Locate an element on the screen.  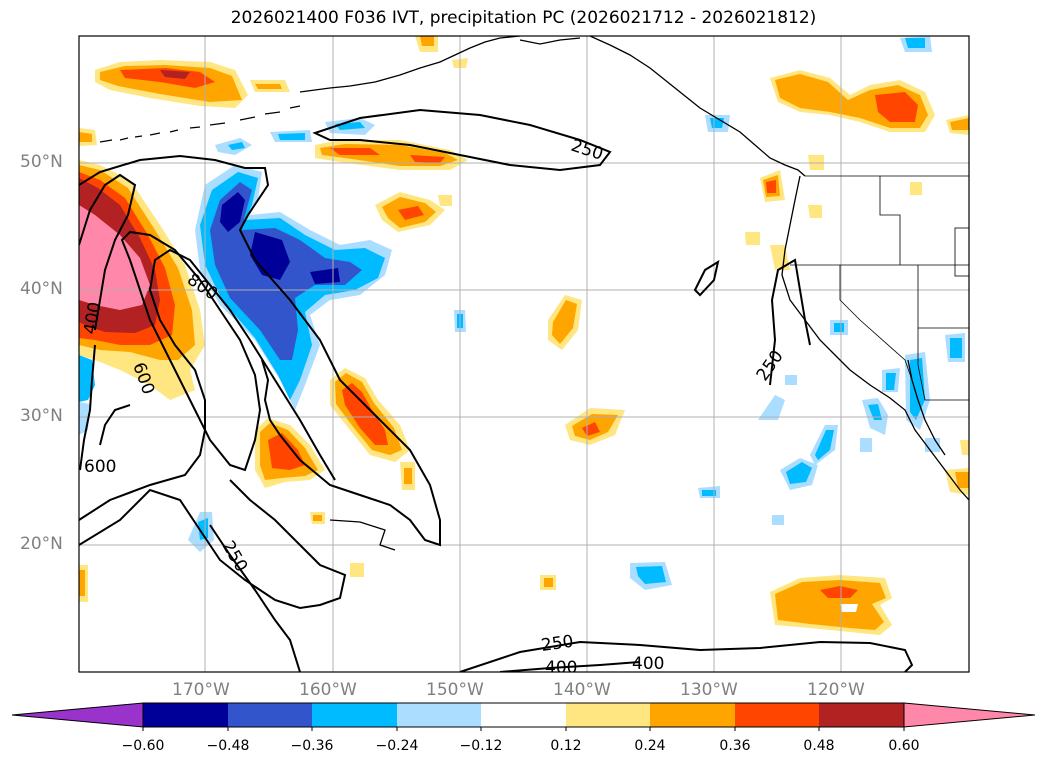
state-borders is located at coordinates (879, 288).